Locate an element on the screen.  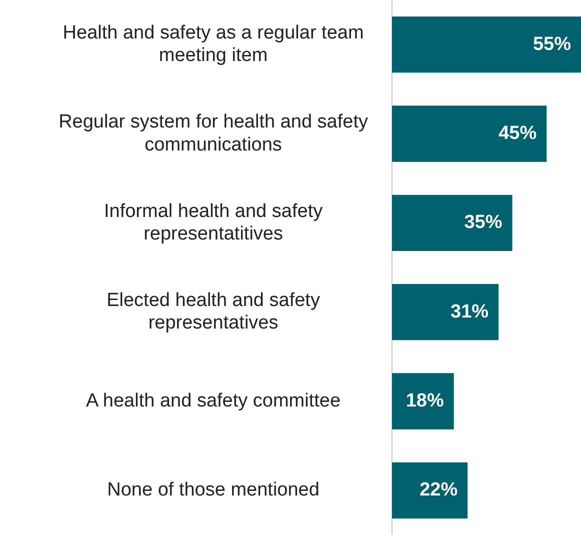
data-label: 55% is located at coordinates (552, 44).